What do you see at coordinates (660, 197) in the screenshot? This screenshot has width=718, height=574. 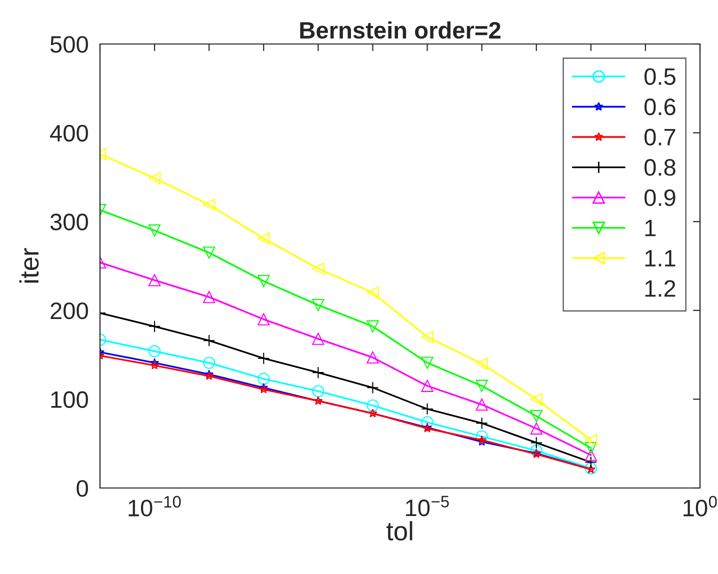 I see `legend-label: 0.9` at bounding box center [660, 197].